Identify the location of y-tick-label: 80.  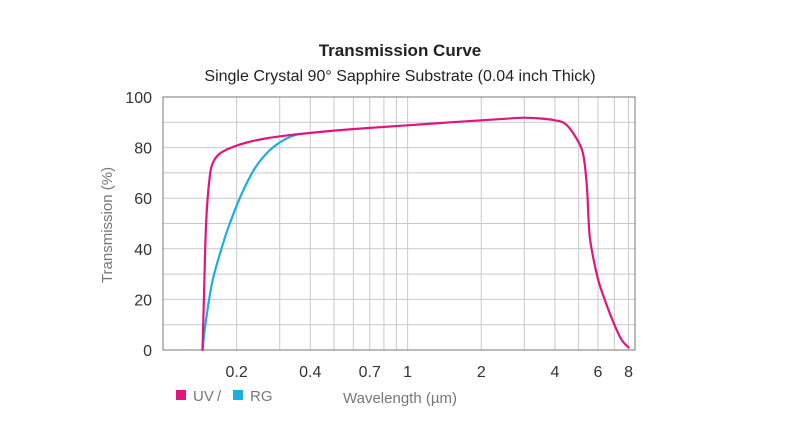
(143, 149).